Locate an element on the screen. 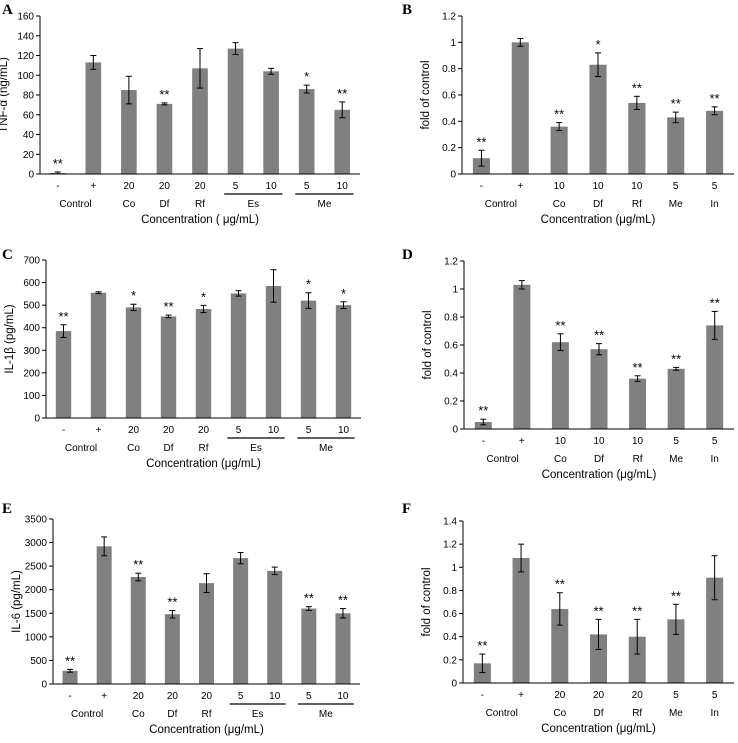 The image size is (738, 743). y-tick-label: 3500 is located at coordinates (36, 520).